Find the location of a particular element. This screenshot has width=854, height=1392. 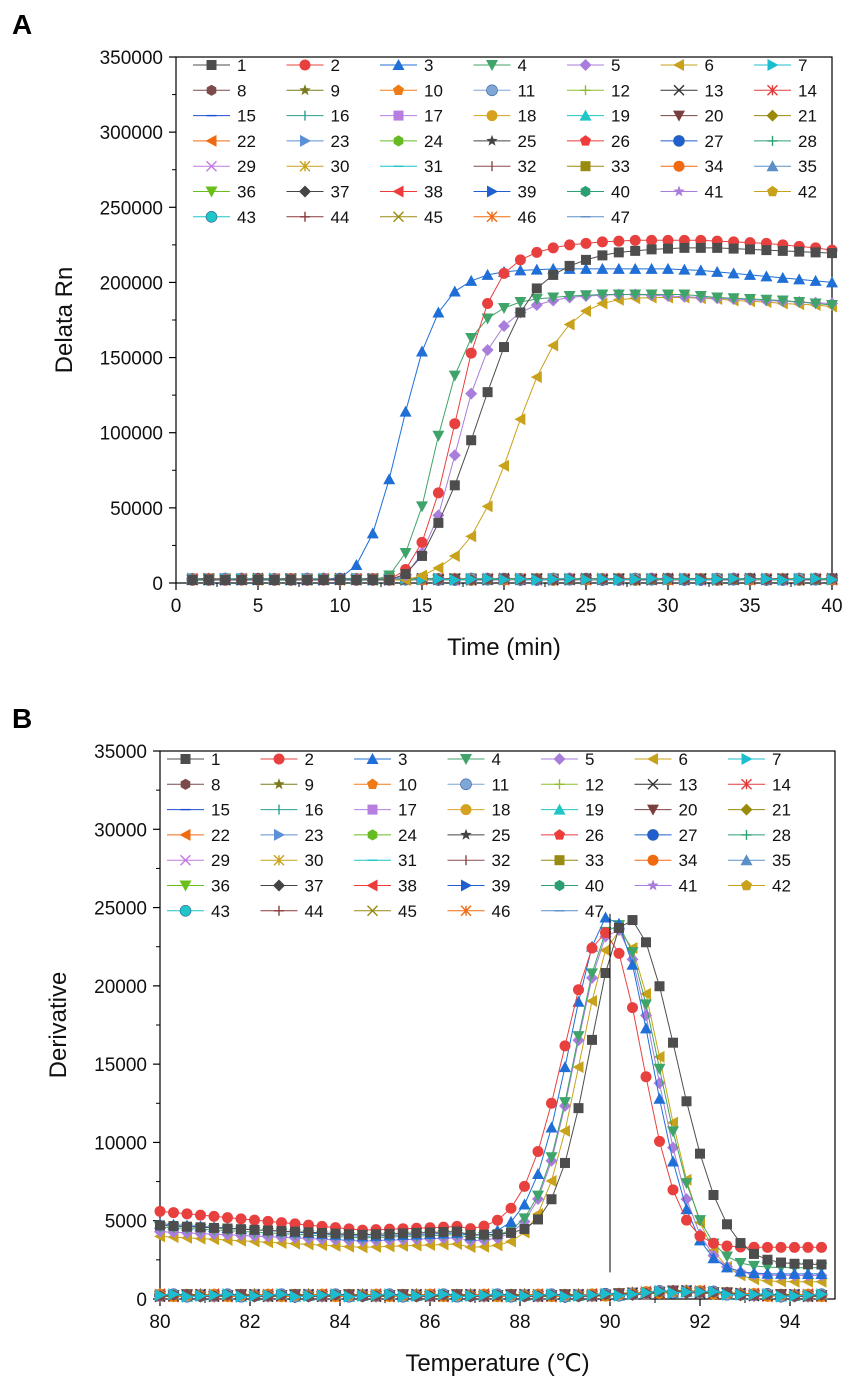

chart-b-y-axis-title: Derivative is located at coordinates (58, 1025).